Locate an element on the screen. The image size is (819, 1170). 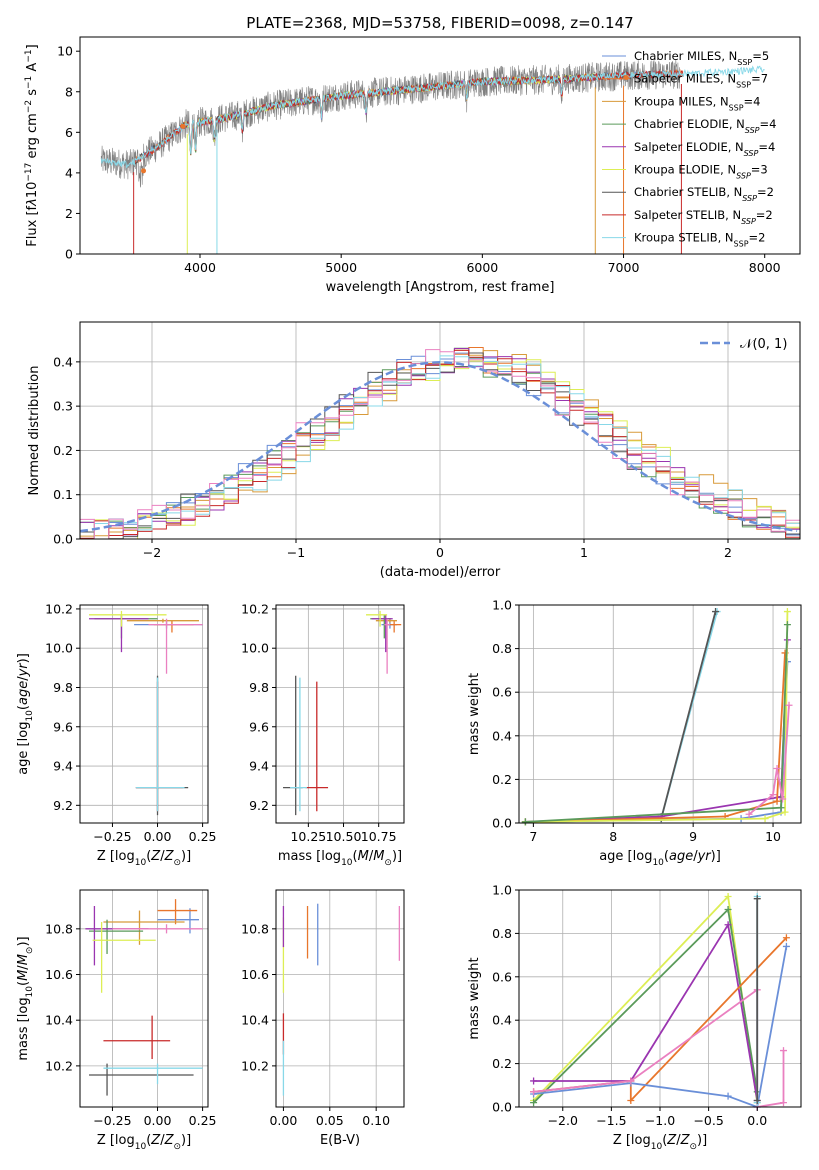
y-axis-label: Normed distribution is located at coordinates (34, 431).